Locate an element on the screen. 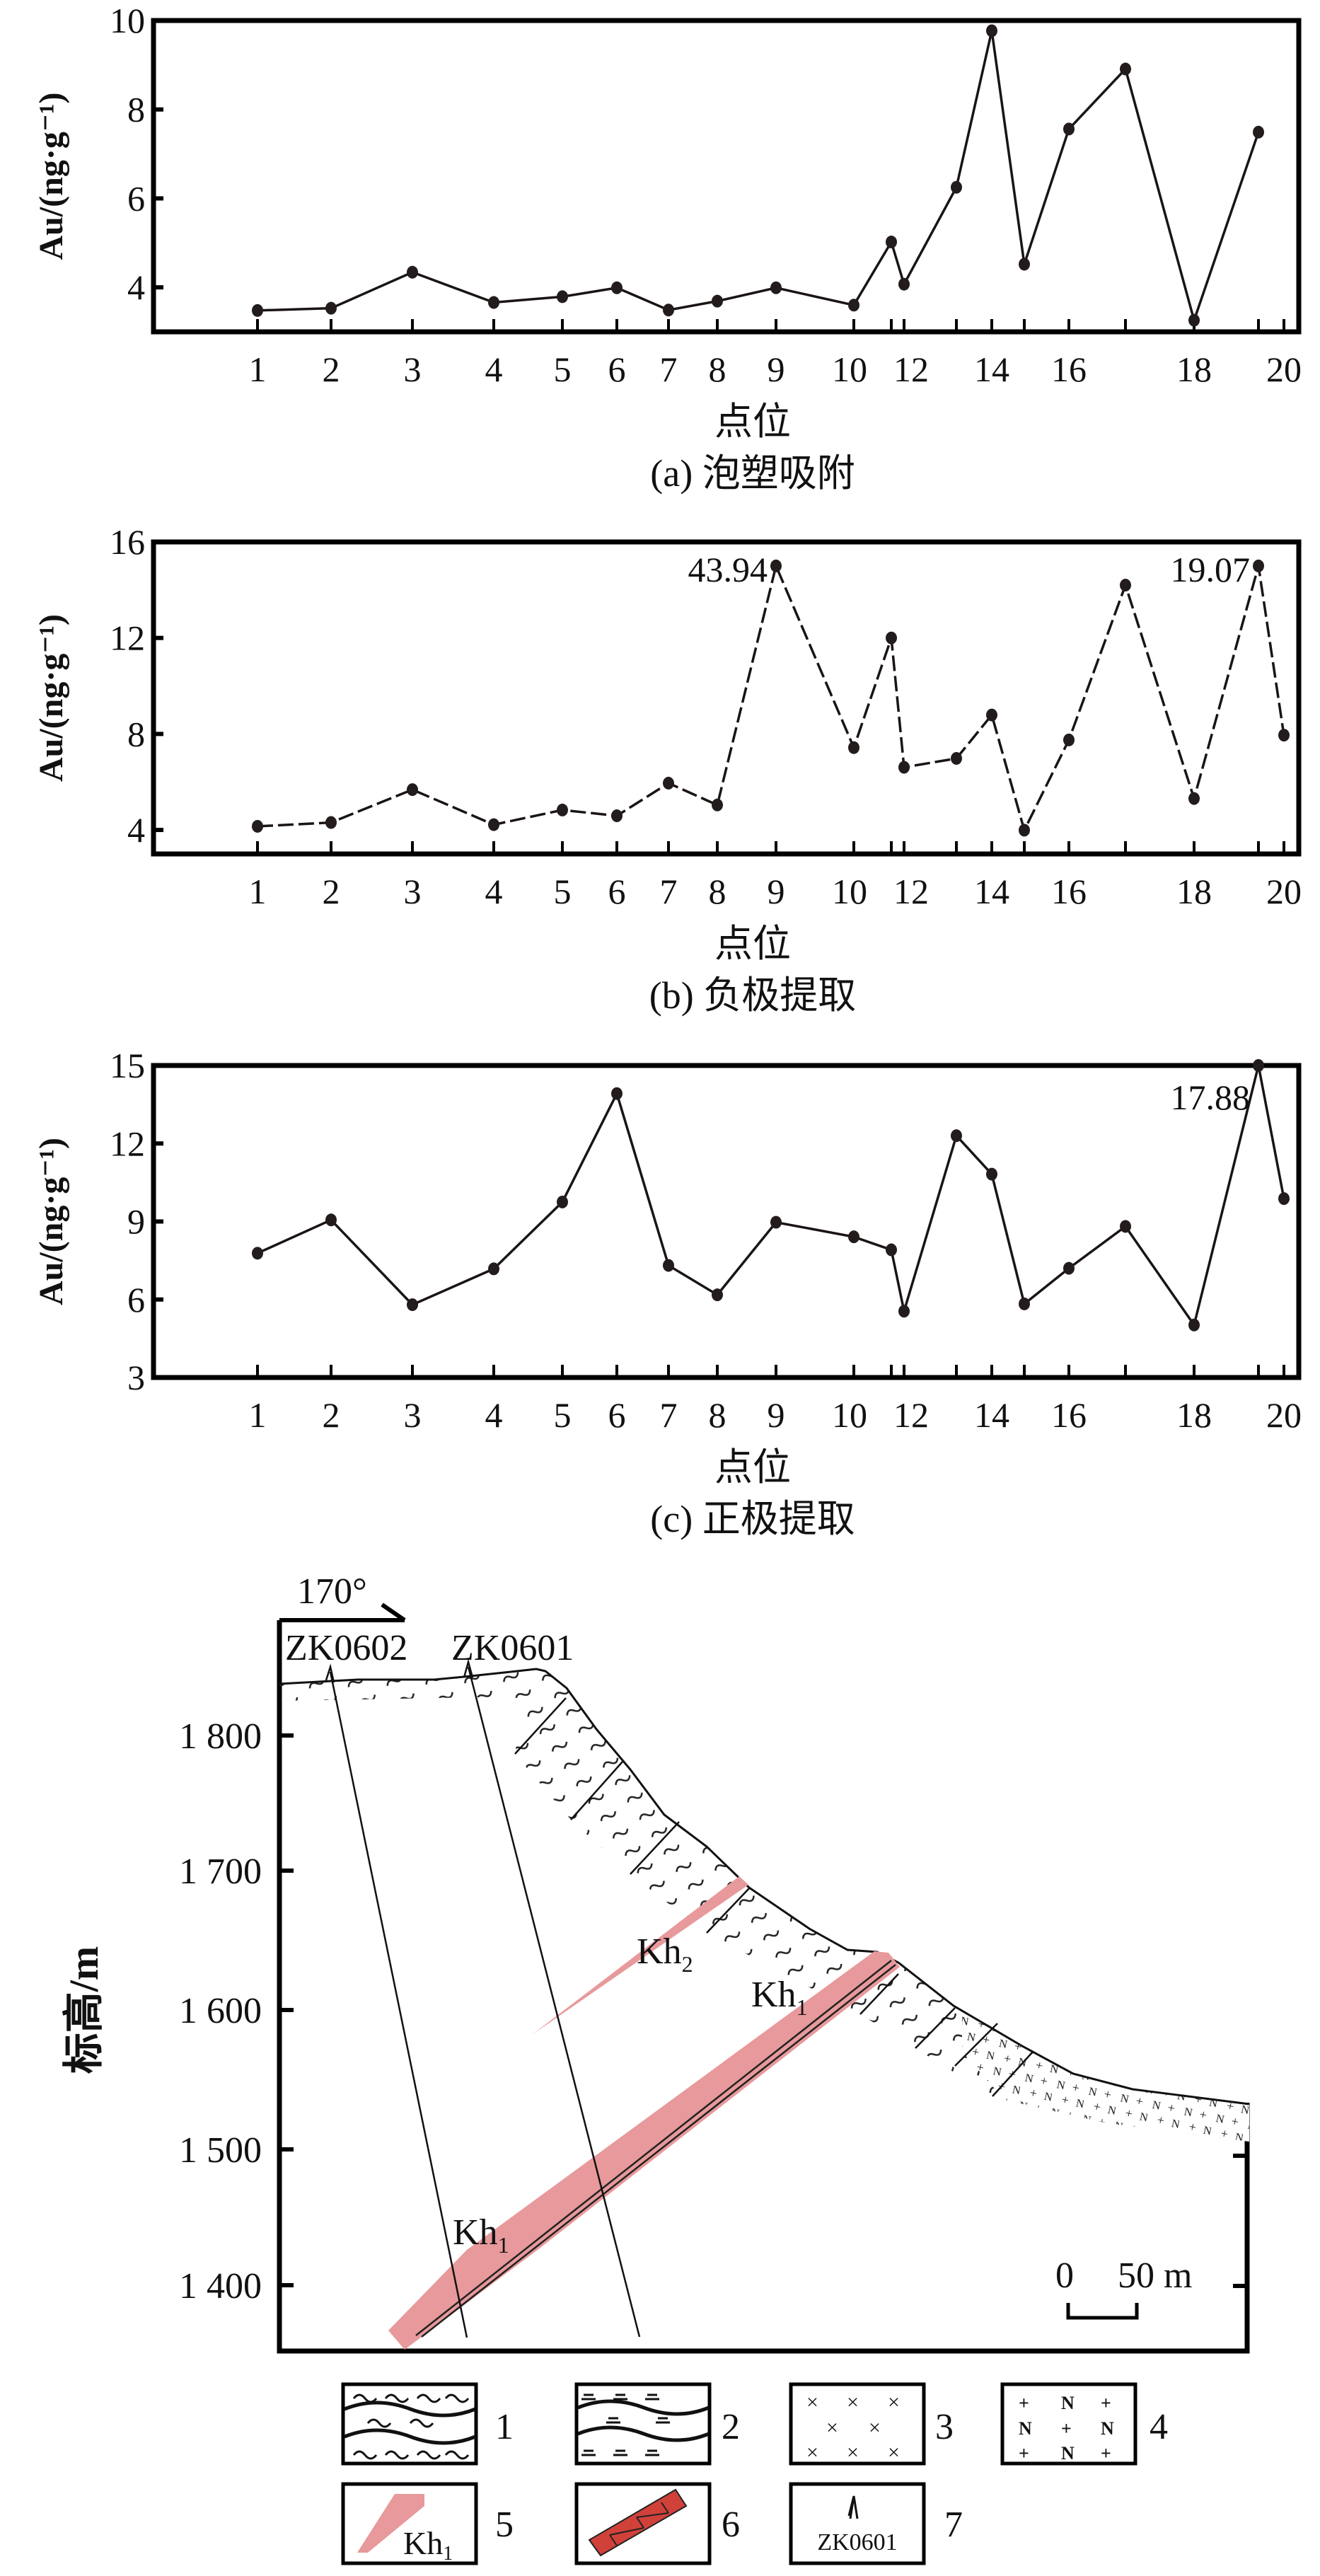  drillhole-zk0601: ZK0601 is located at coordinates (546, 1983).